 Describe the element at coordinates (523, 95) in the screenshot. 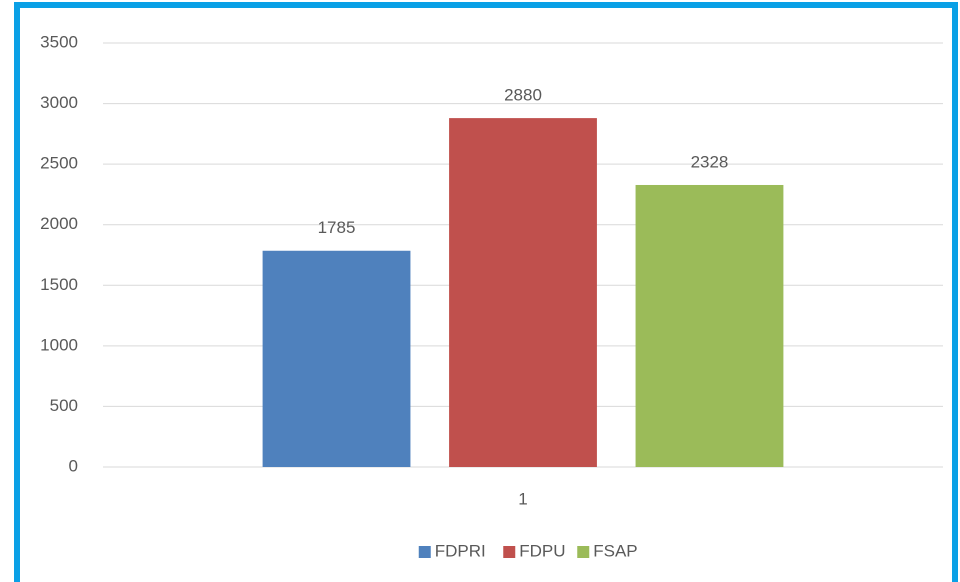

I see `data-label: 2880` at that location.